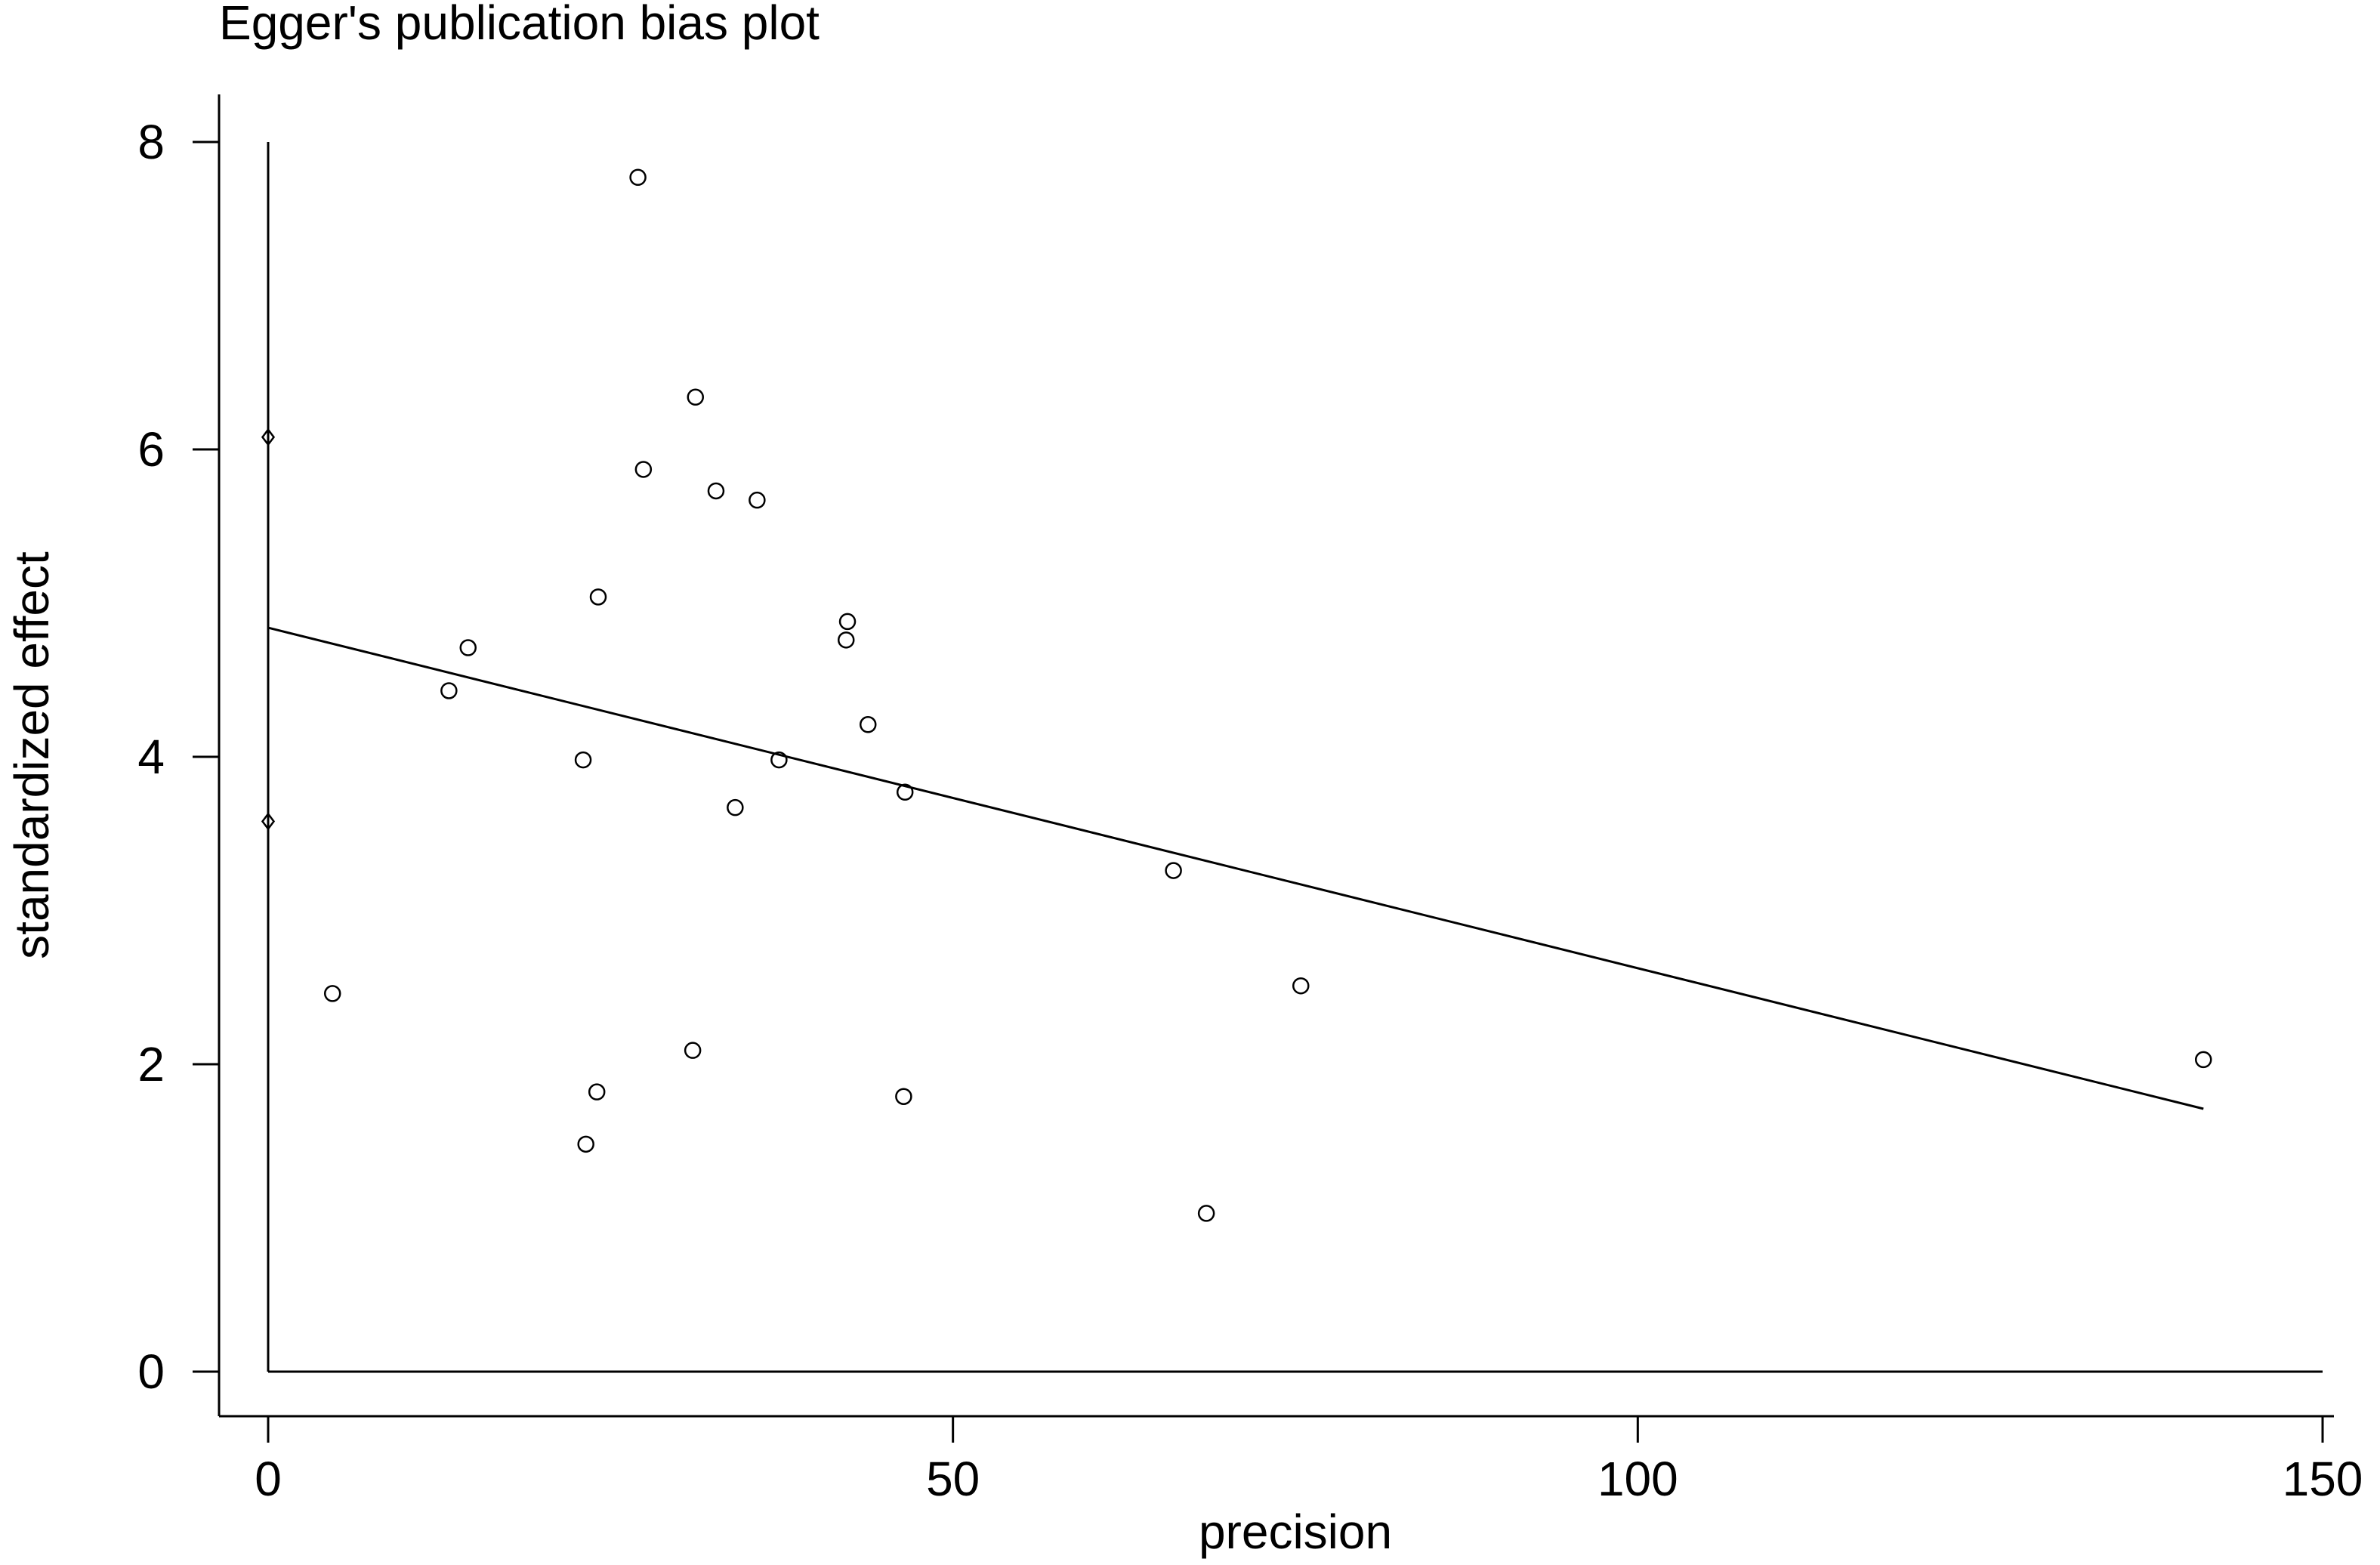  Describe the element at coordinates (268, 1479) in the screenshot. I see `x-tick-label: 0` at that location.